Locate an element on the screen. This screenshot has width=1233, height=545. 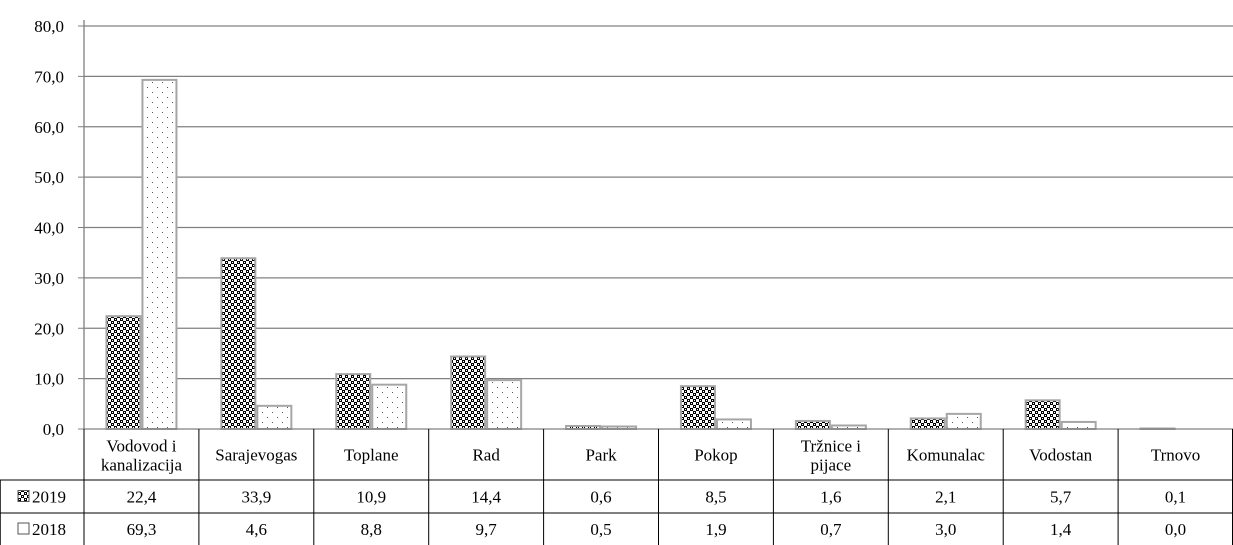
x-tick-label: Rad is located at coordinates (486, 455).